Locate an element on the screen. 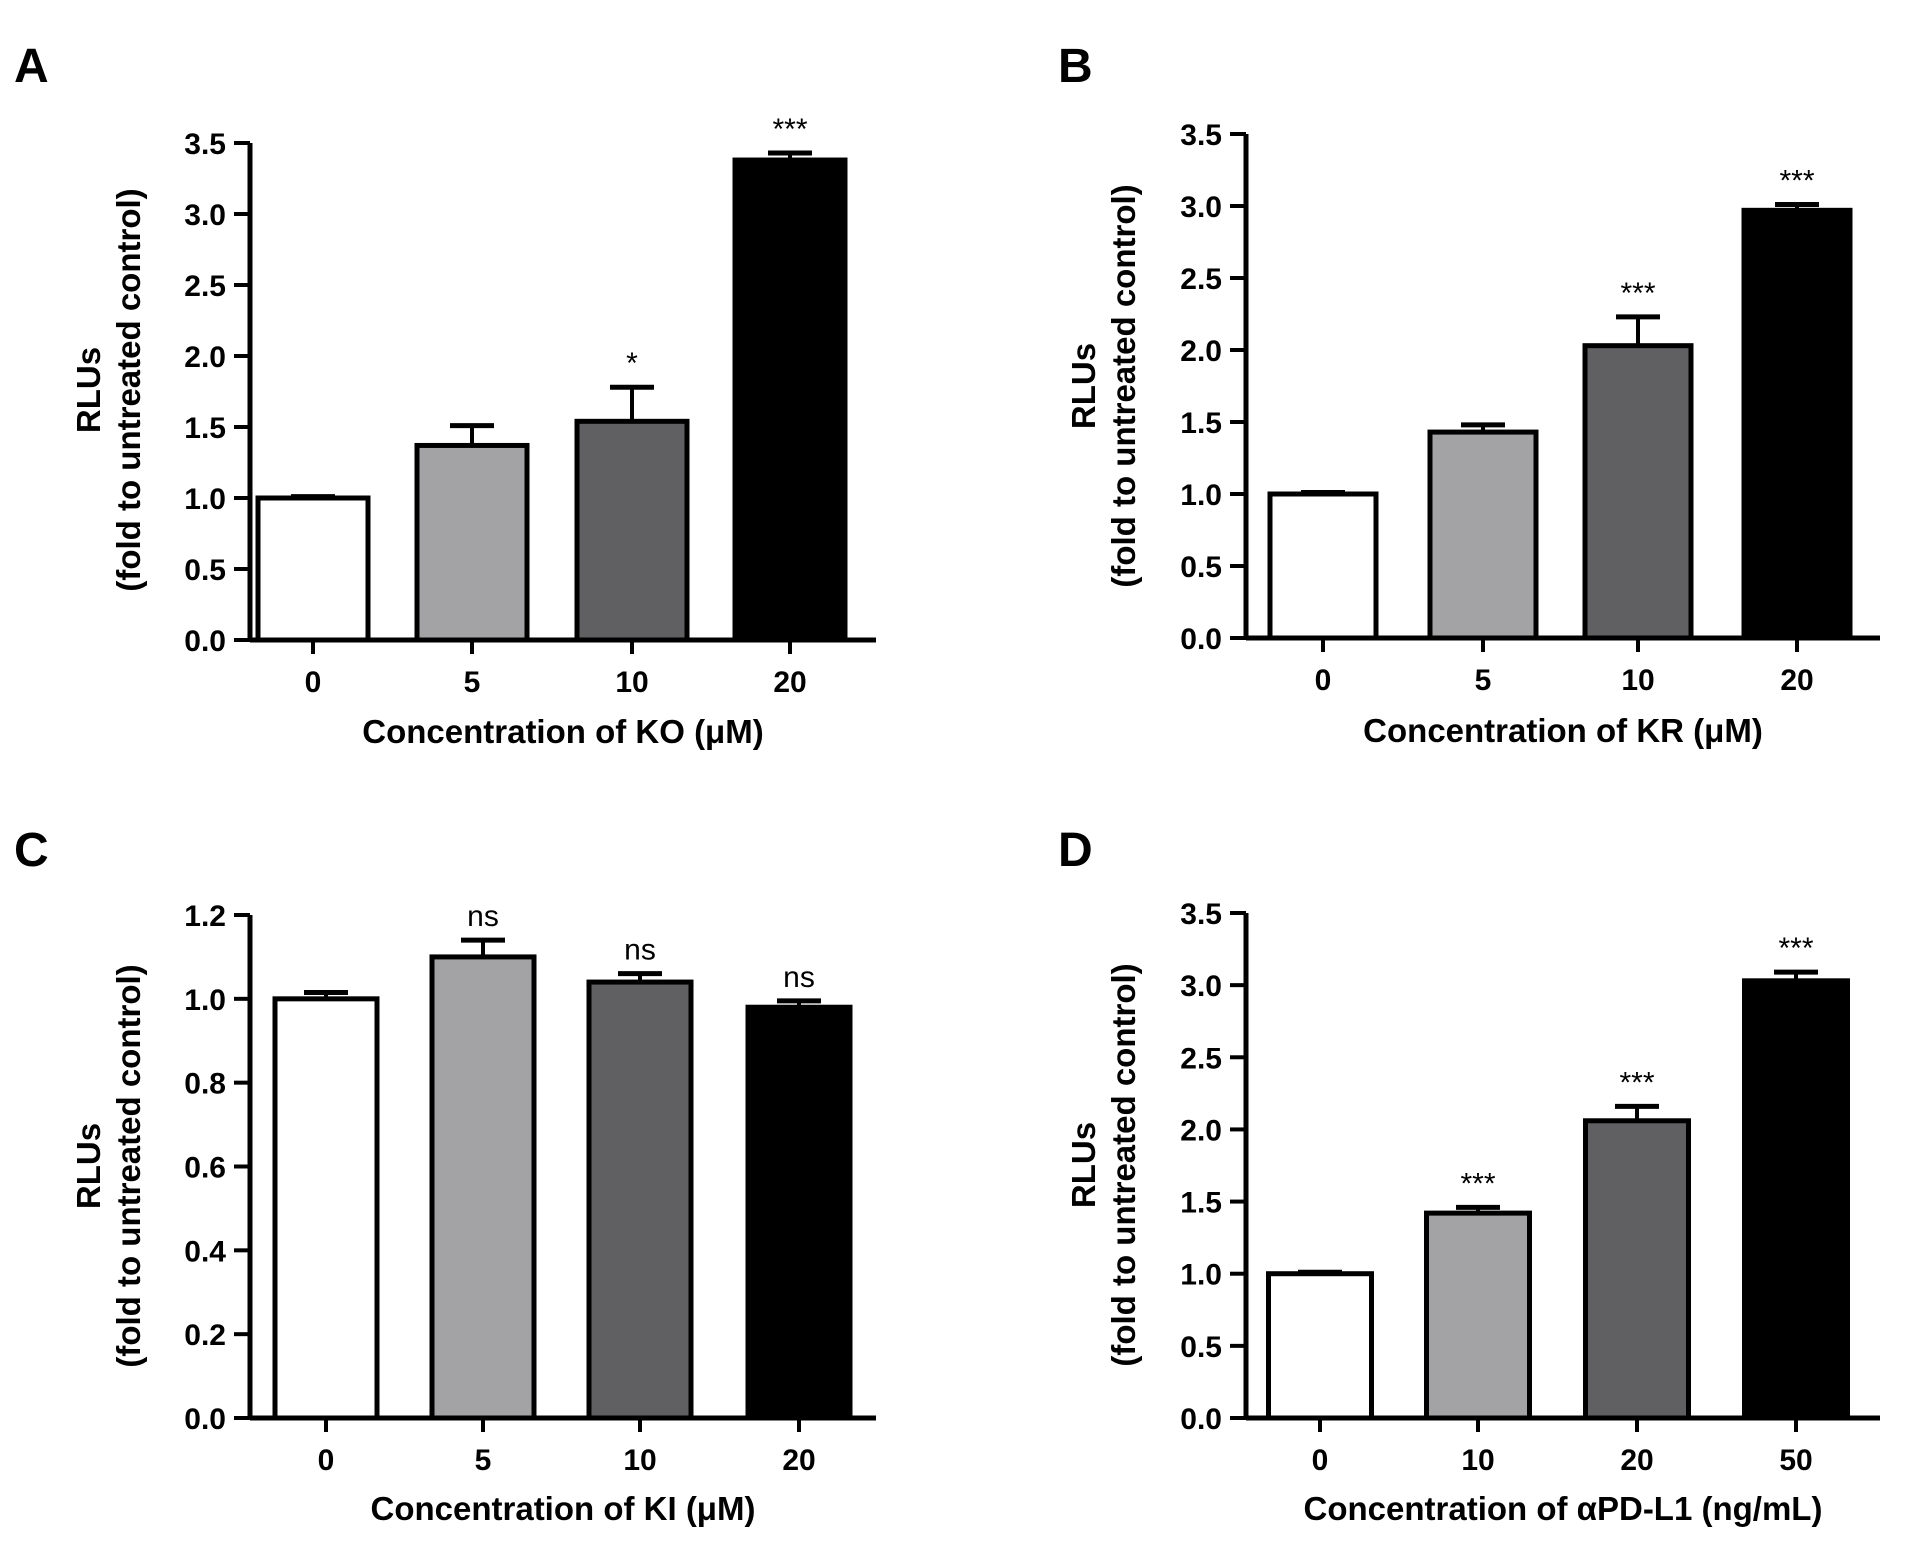 Image resolution: width=1912 pixels, height=1550 pixels. y-tick-label: 2.0 is located at coordinates (1201, 351).